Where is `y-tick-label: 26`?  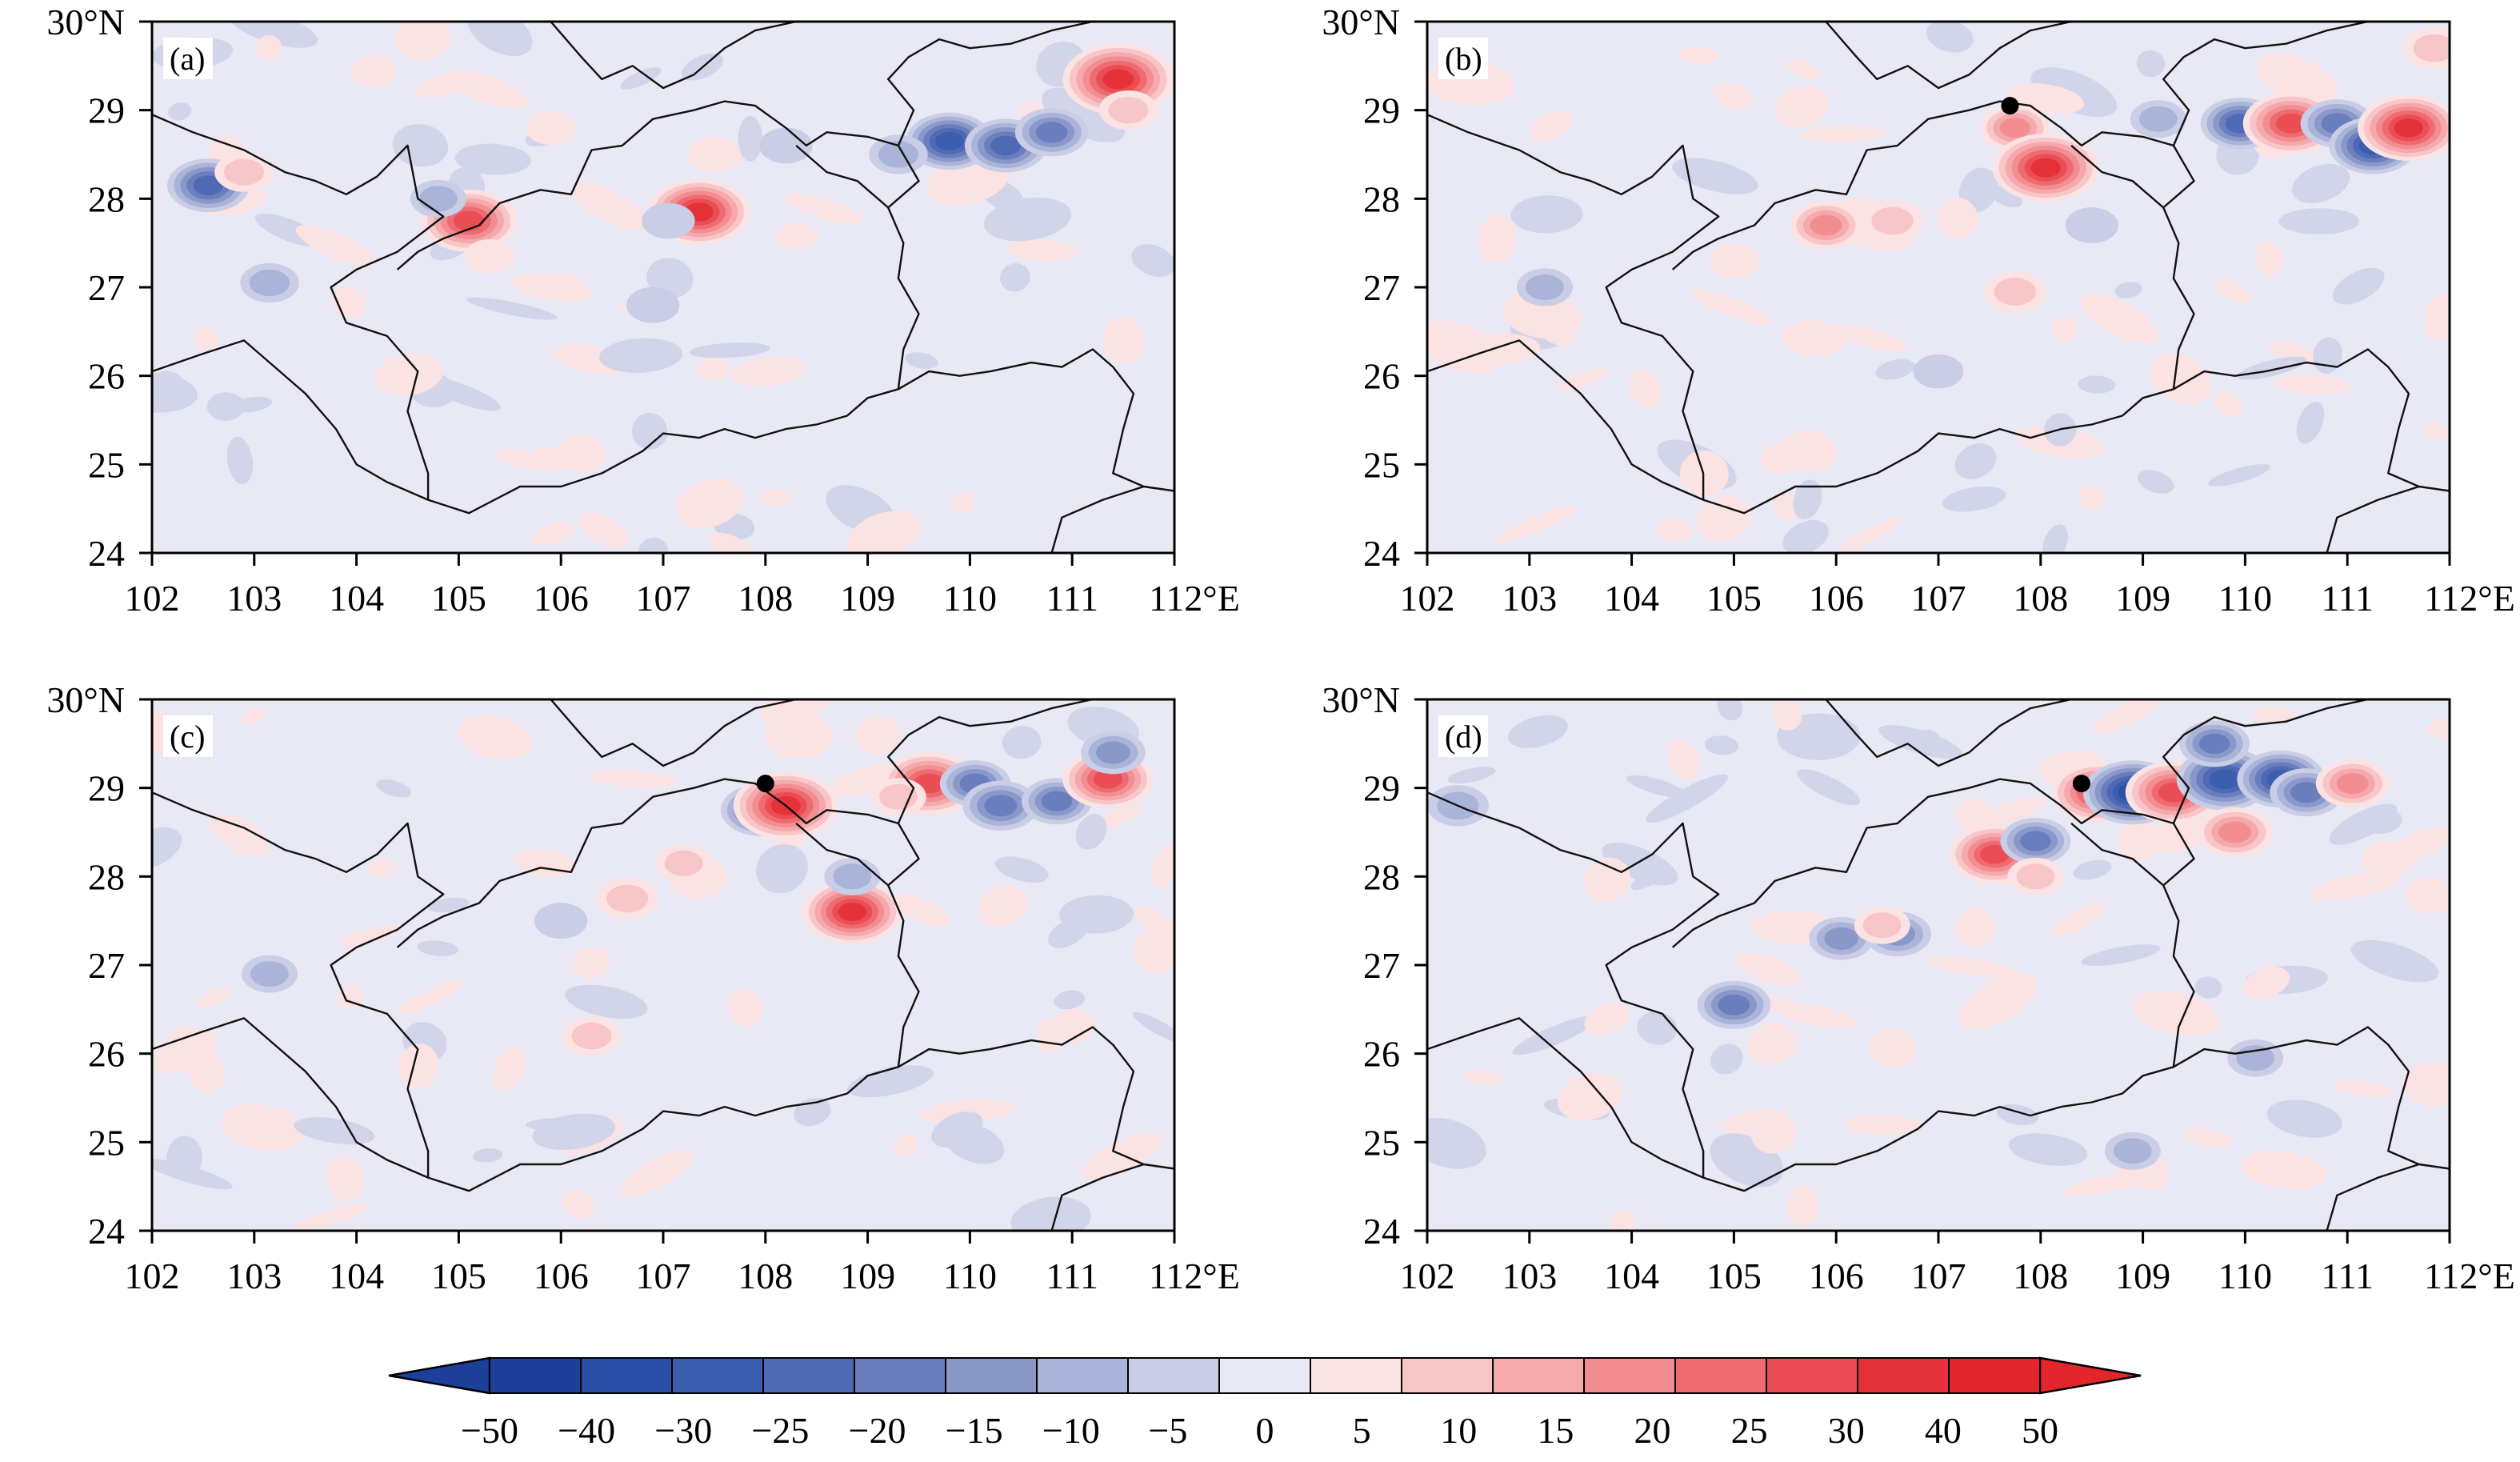
y-tick-label: 26 is located at coordinates (1381, 376).